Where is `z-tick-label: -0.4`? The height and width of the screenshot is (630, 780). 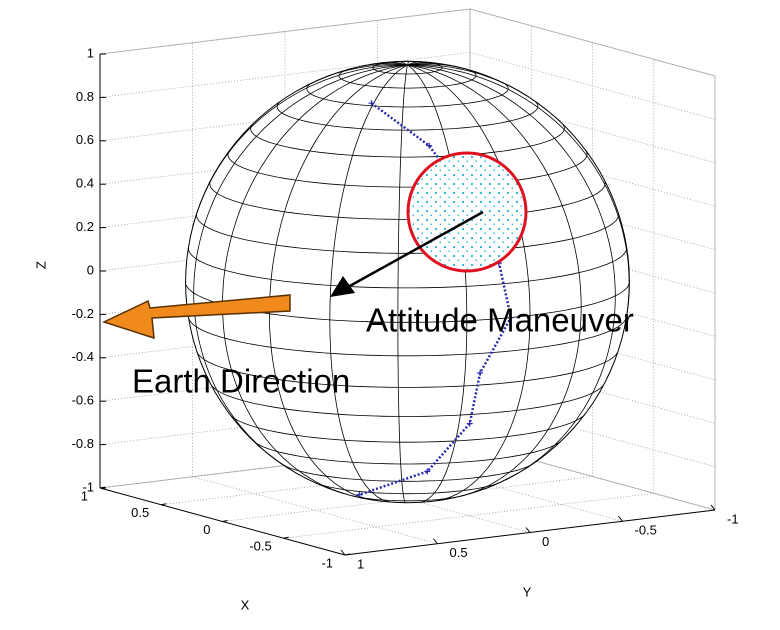 z-tick-label: -0.4 is located at coordinates (83, 356).